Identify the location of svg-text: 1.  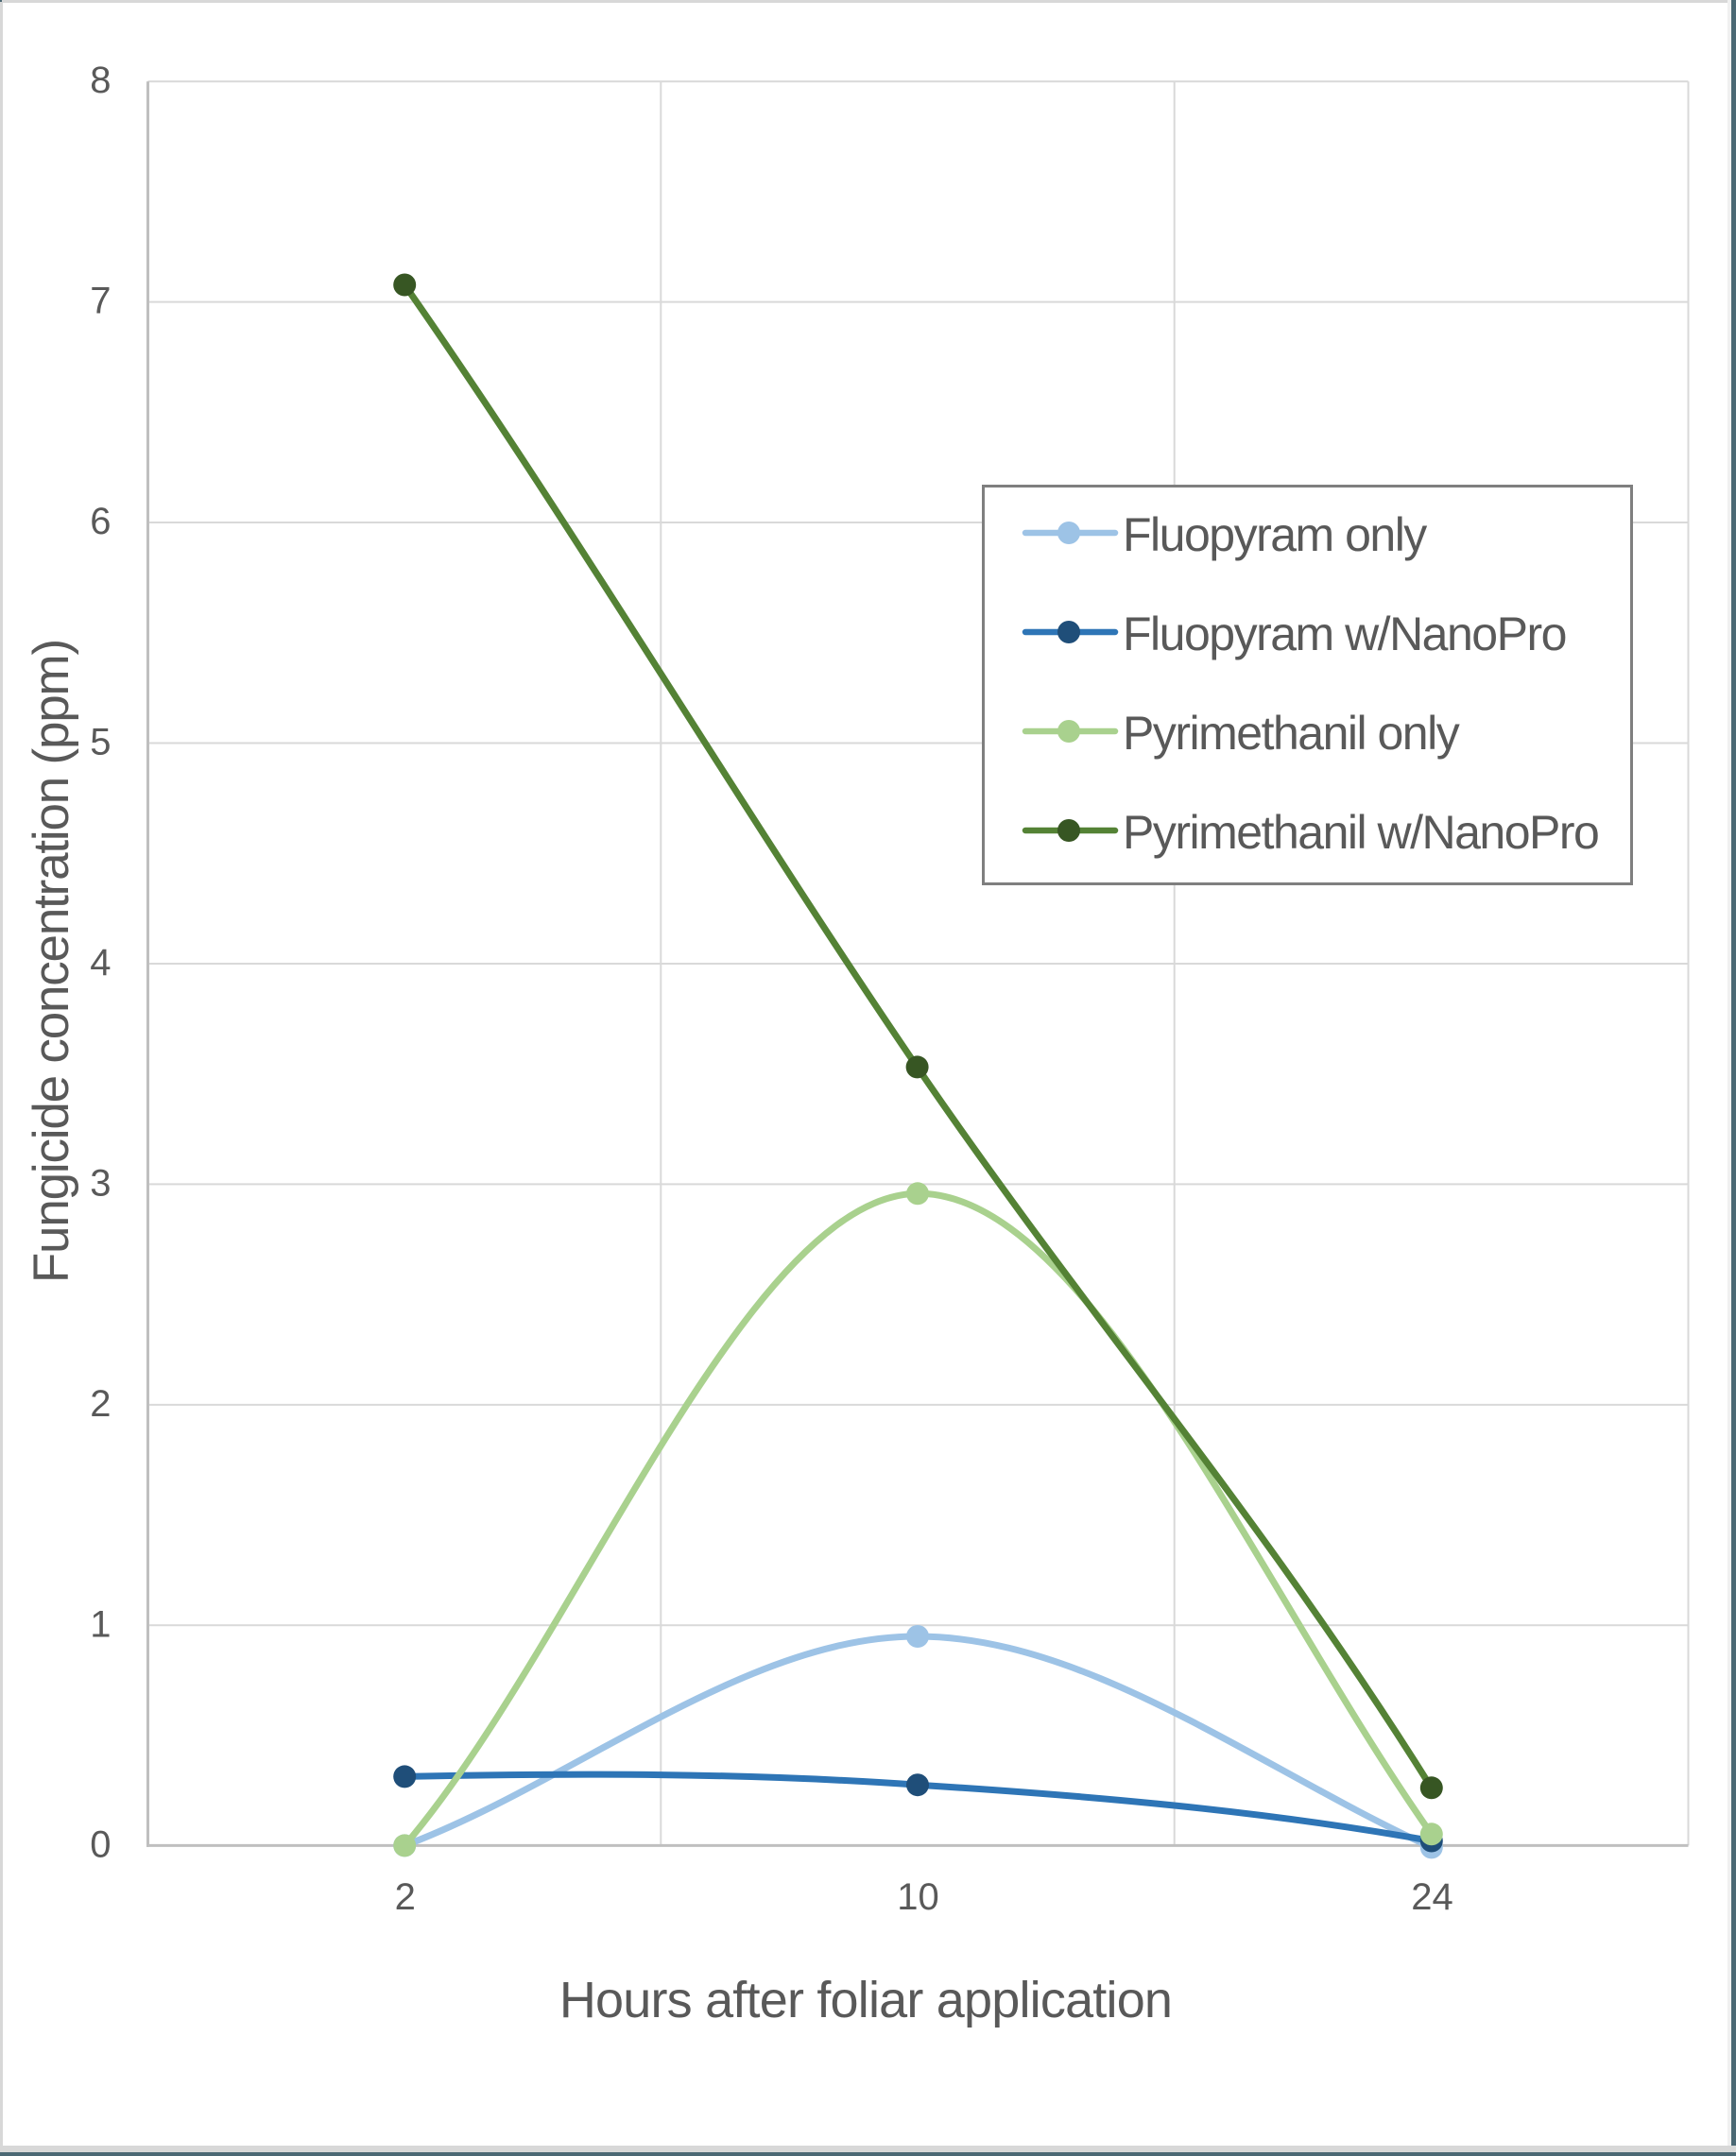
(100, 1624).